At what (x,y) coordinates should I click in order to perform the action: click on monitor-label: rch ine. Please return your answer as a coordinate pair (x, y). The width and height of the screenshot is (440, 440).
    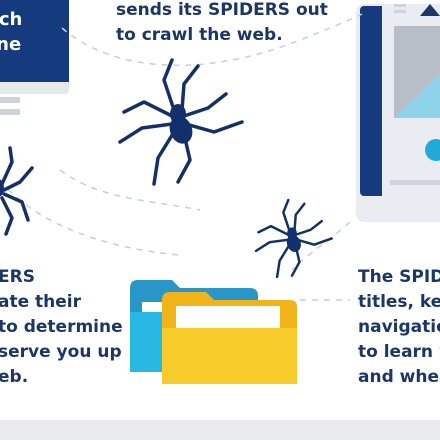
    Looking at the image, I should click on (11, 32).